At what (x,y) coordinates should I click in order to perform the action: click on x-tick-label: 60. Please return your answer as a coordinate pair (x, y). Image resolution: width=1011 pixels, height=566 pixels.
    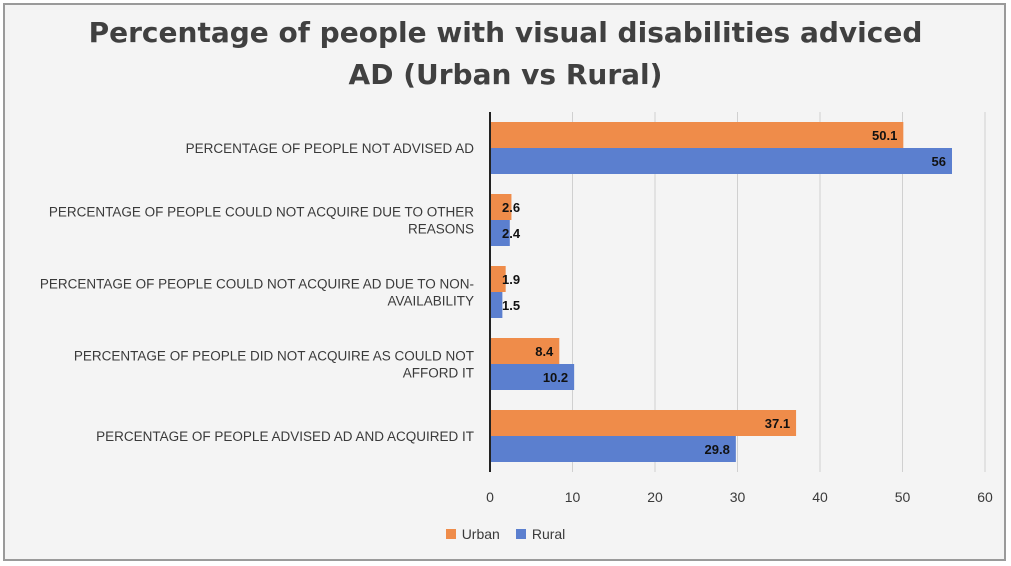
    Looking at the image, I should click on (985, 497).